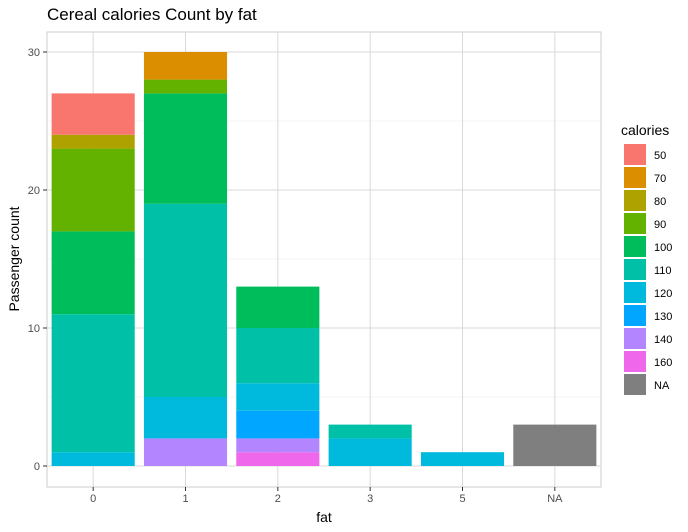 Image resolution: width=688 pixels, height=532 pixels. Describe the element at coordinates (34, 191) in the screenshot. I see `y-tick-label: 20` at that location.